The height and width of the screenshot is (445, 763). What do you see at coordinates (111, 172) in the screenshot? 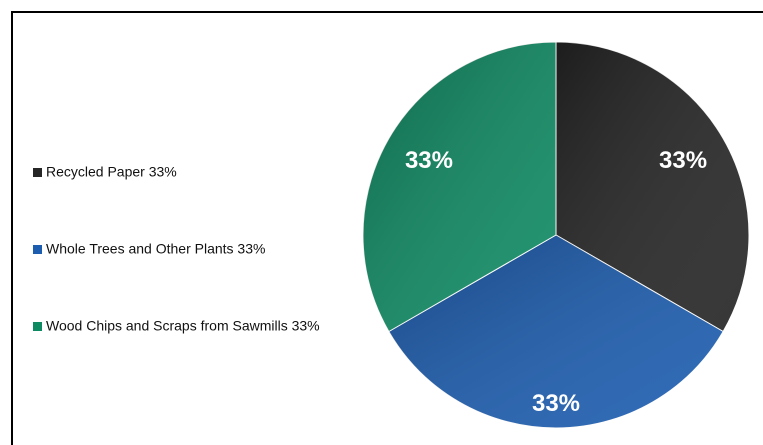
I see `legend-label: Recycled Paper 33%` at bounding box center [111, 172].